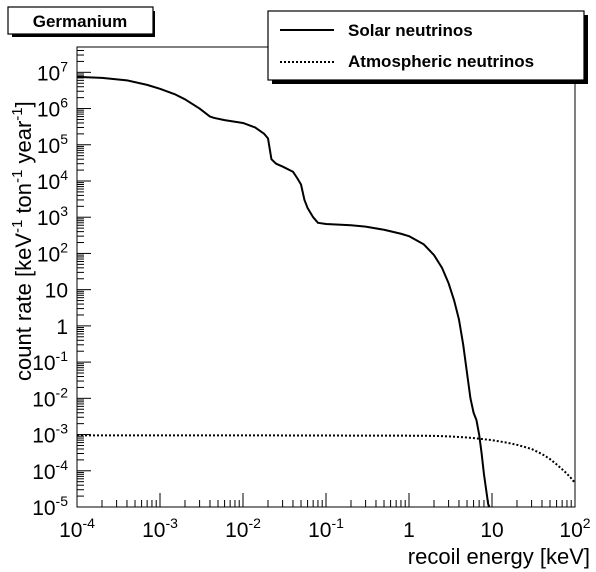 The width and height of the screenshot is (596, 572). I want to click on legend-frame, so click(426, 45).